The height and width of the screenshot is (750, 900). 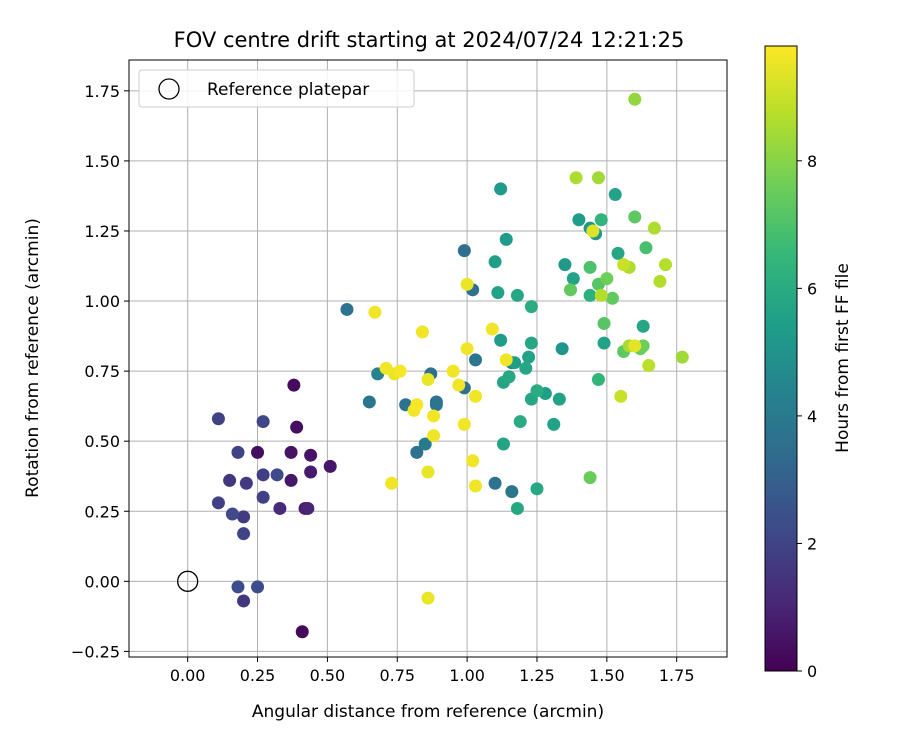 What do you see at coordinates (328, 675) in the screenshot?
I see `x-tick-label: 0.50` at bounding box center [328, 675].